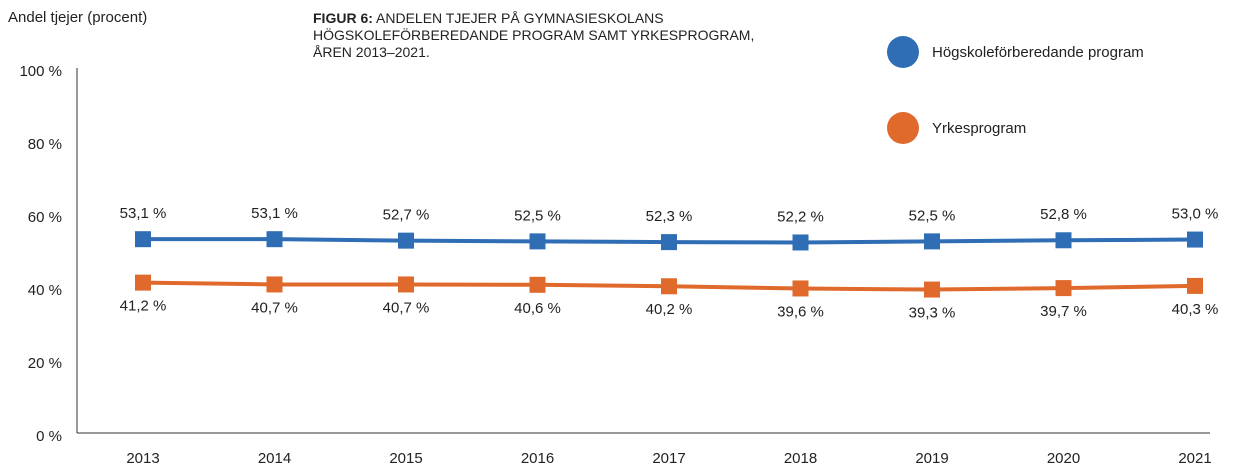 Image resolution: width=1239 pixels, height=469 pixels. What do you see at coordinates (274, 458) in the screenshot?
I see `x-tick-label: 2014` at bounding box center [274, 458].